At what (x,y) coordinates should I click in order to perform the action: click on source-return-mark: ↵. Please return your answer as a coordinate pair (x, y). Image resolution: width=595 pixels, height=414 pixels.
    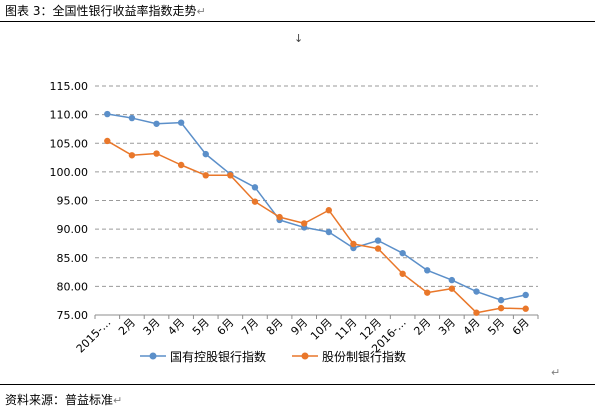
    Looking at the image, I should click on (118, 400).